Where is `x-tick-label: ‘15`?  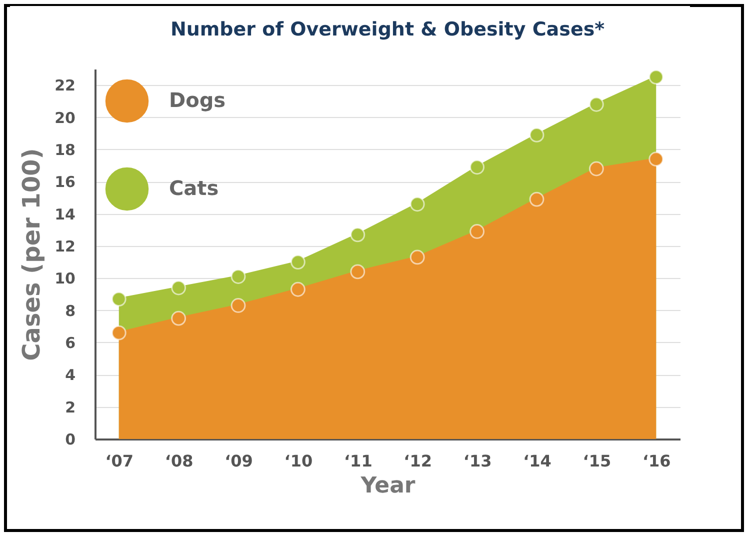
x-tick-label: ‘15 is located at coordinates (597, 461).